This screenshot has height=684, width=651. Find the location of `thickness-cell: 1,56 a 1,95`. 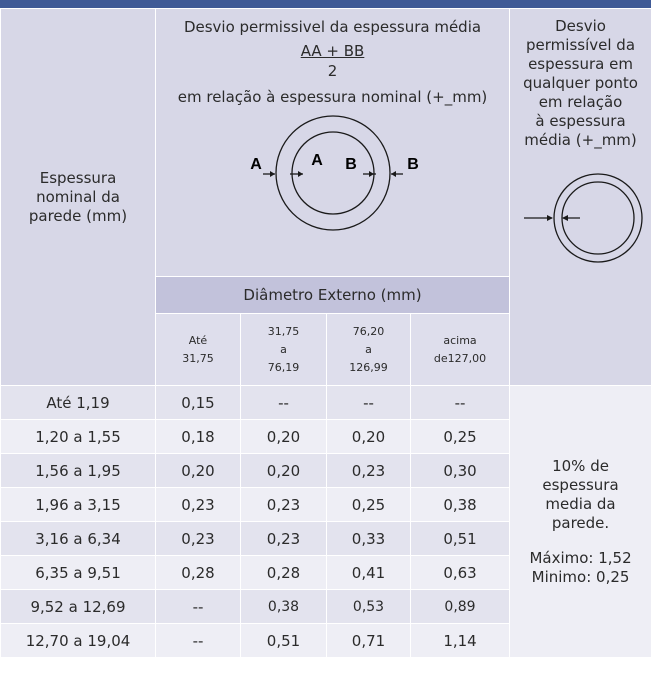

thickness-cell: 1,56 a 1,95 is located at coordinates (78, 470).